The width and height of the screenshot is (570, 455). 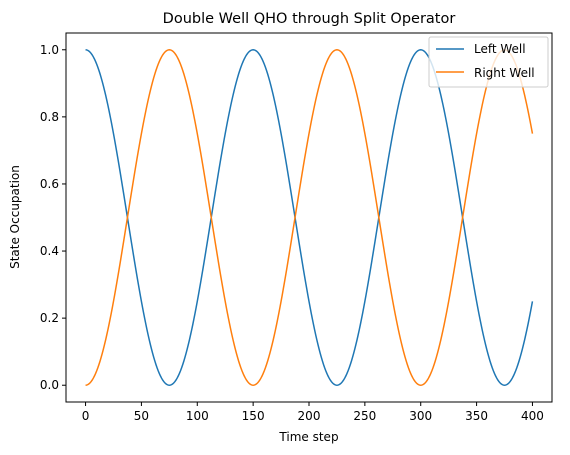 I want to click on x-axis-label: Time step, so click(x=308, y=437).